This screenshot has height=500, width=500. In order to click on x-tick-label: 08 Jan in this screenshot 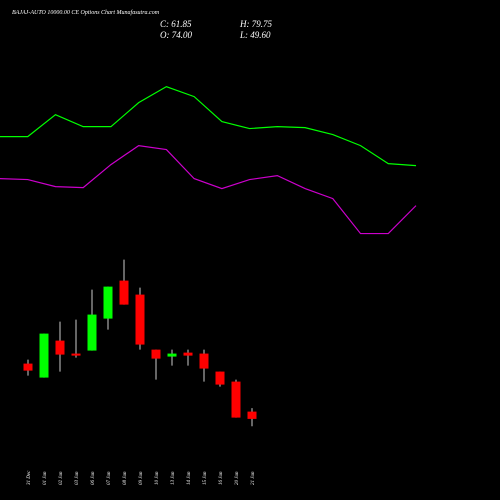, I will do `click(125, 478)`.